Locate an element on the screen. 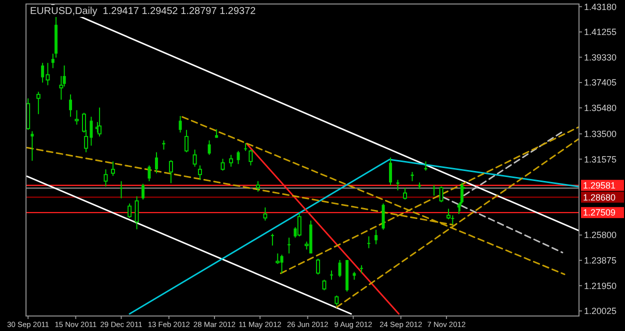  y-tick-label: 1.35480 is located at coordinates (600, 107).